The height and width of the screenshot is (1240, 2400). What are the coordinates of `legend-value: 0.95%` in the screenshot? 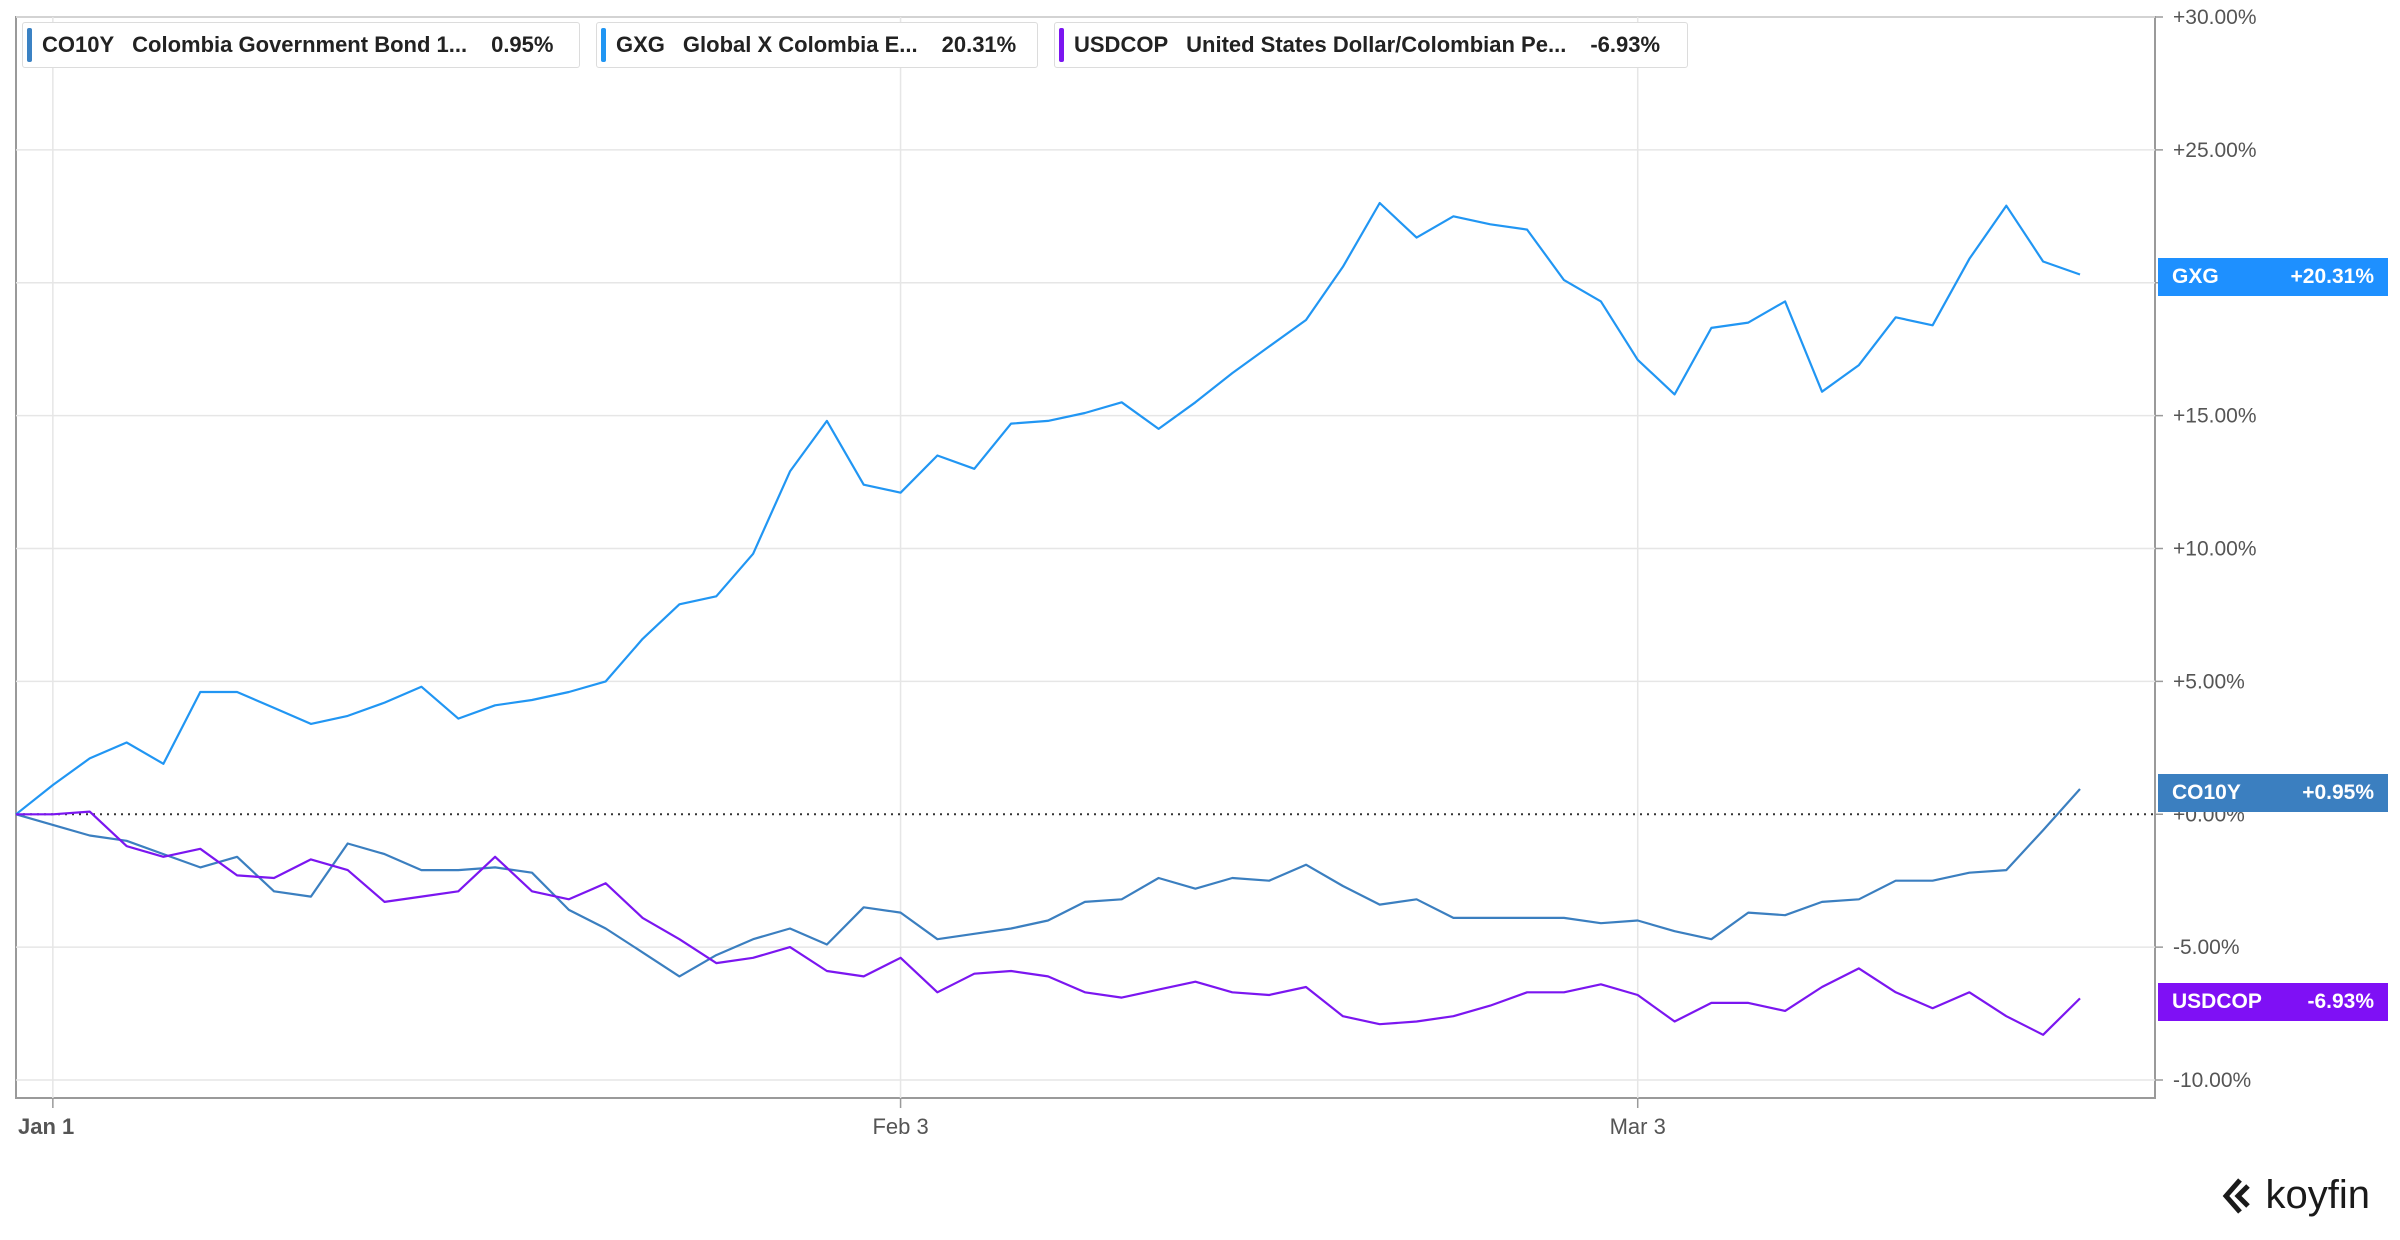 It's located at (522, 44).